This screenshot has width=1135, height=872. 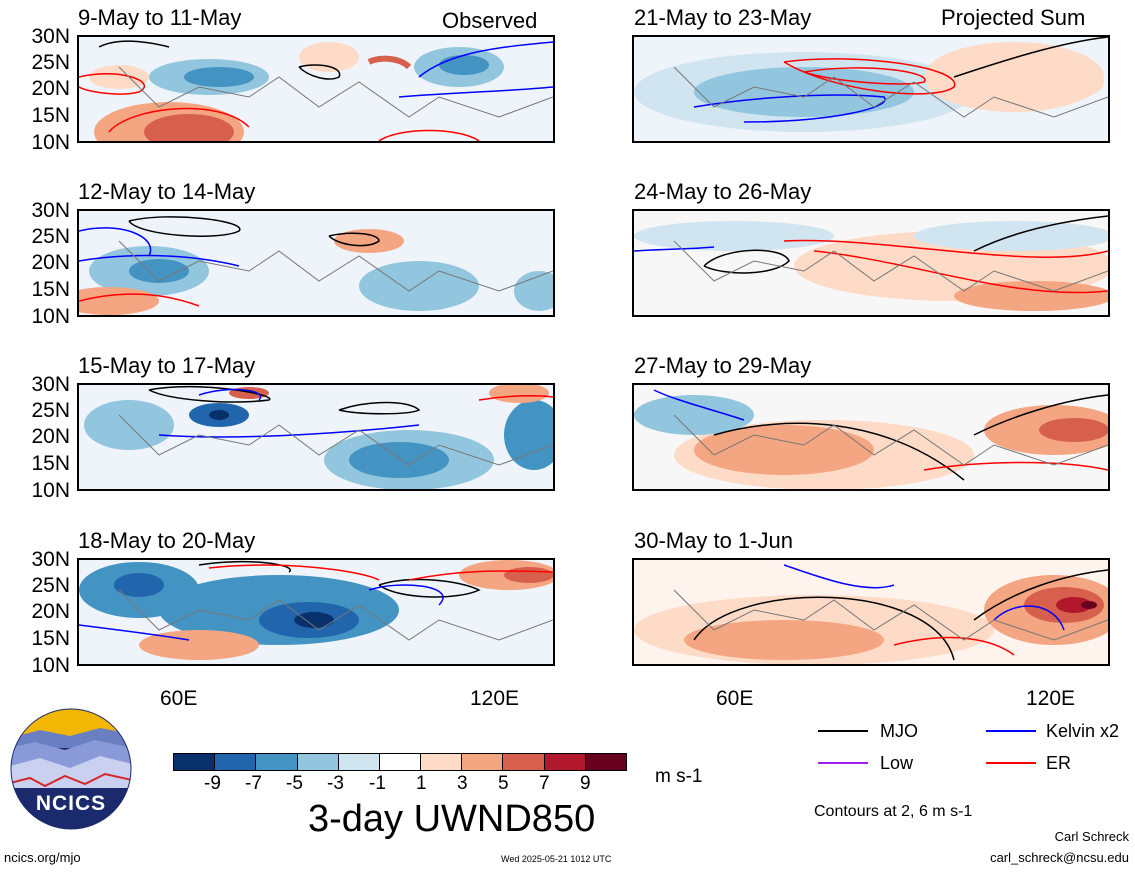 What do you see at coordinates (723, 365) in the screenshot?
I see `panel-date: 27-May to 29-May` at bounding box center [723, 365].